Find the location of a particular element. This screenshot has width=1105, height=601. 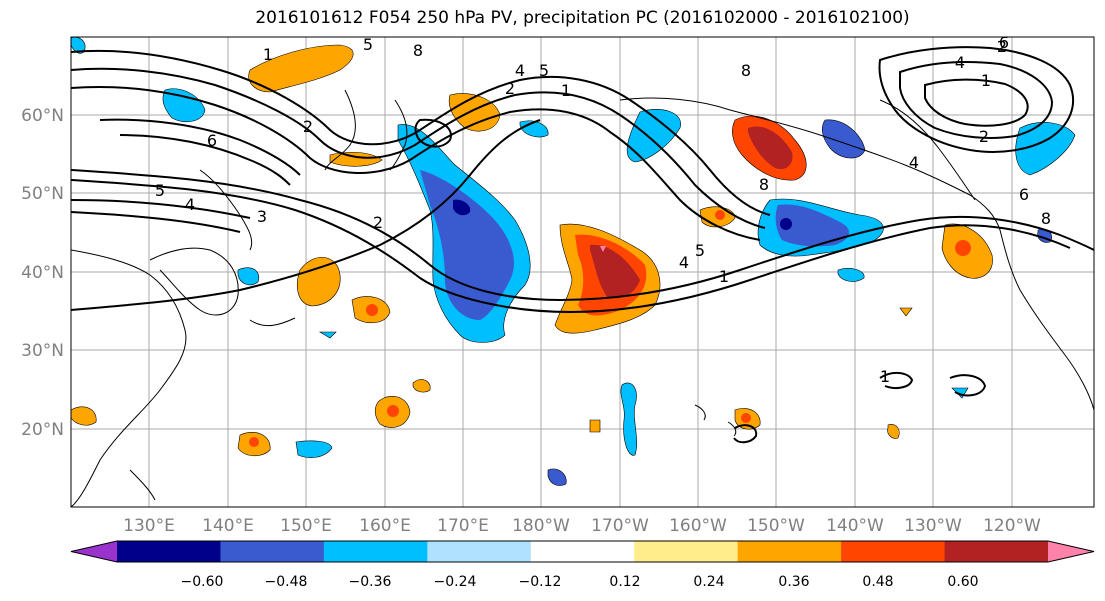

lon-tick-label: 160°E is located at coordinates (385, 526).